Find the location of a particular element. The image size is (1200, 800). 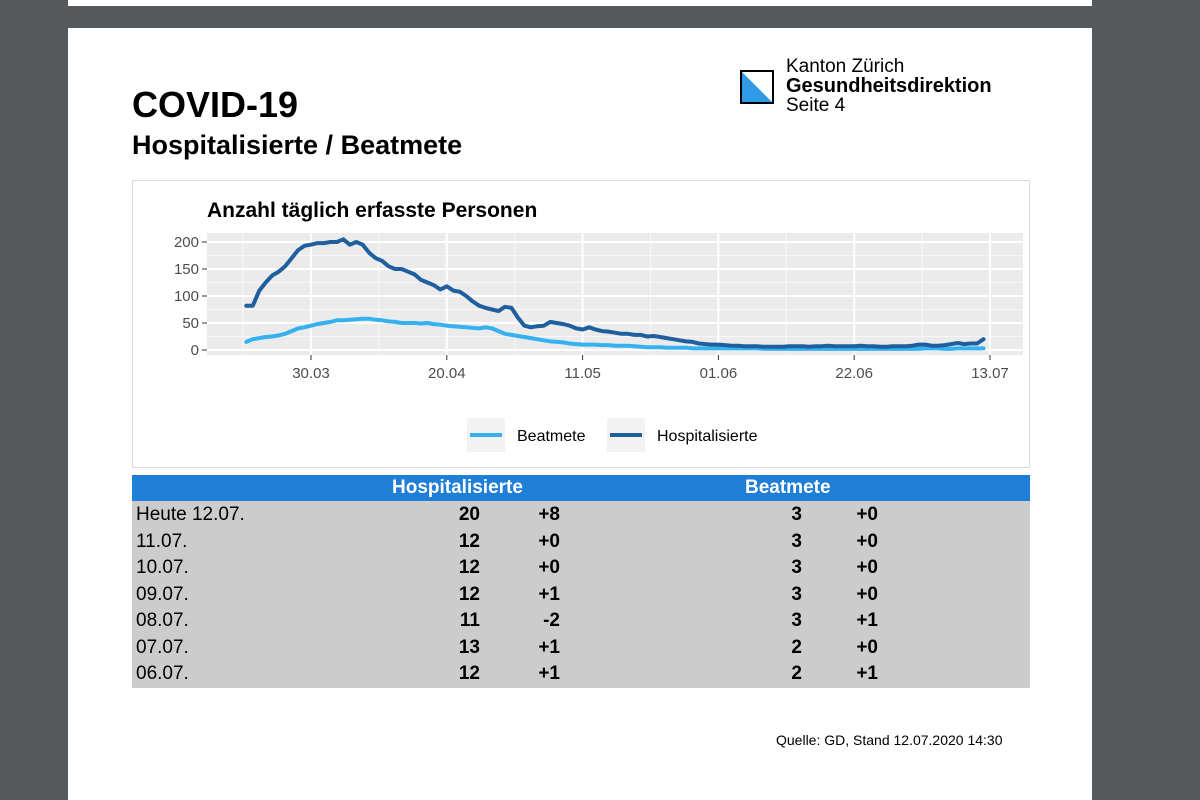

org-name: Kanton Zürich is located at coordinates (845, 66).